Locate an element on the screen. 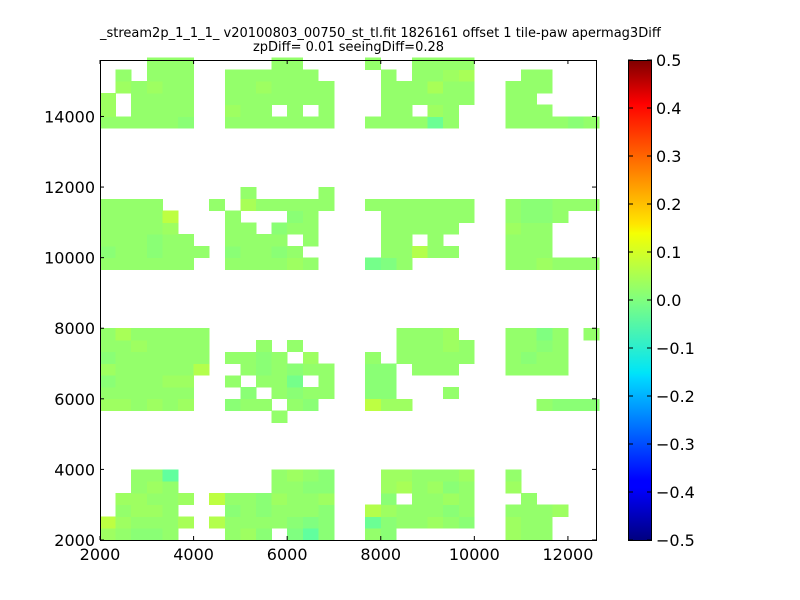  colorbar-tick-label: 0.3 is located at coordinates (668, 156).